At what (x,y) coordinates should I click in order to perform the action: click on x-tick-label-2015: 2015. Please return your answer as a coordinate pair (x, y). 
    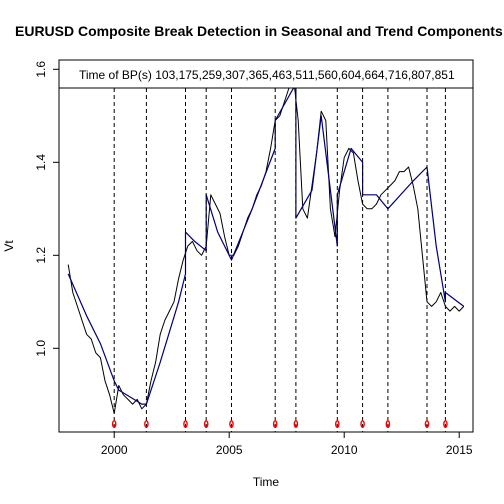
    Looking at the image, I should click on (459, 450).